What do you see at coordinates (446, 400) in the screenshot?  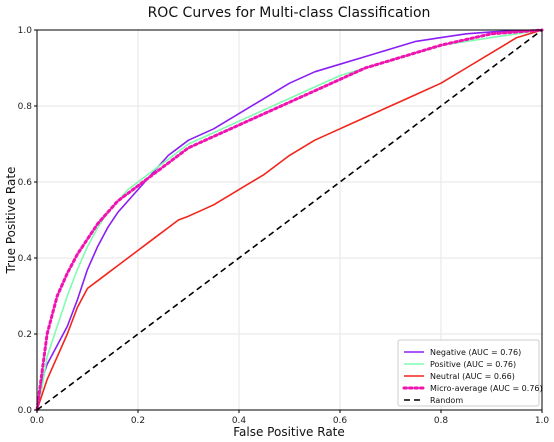 I see `legend-label-4: Random` at bounding box center [446, 400].